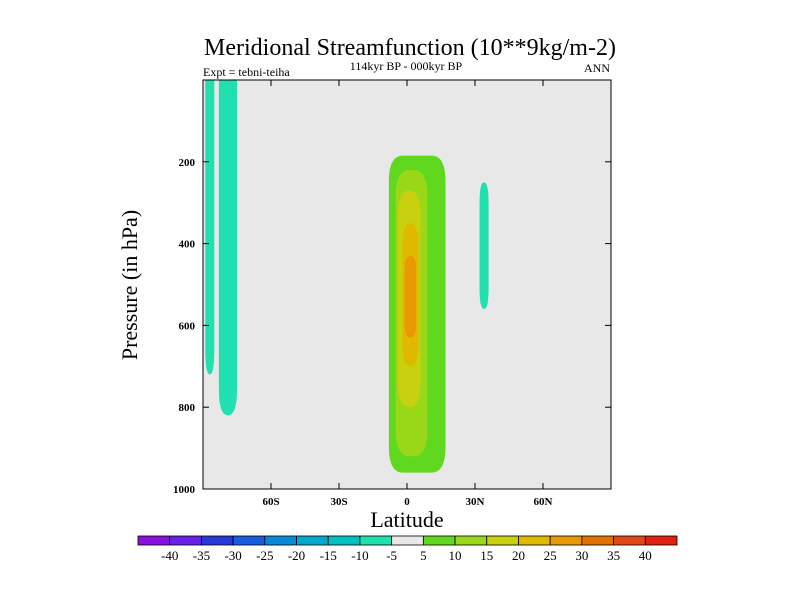 This screenshot has height=600, width=800. I want to click on x-axis-label: Latitude, so click(406, 519).